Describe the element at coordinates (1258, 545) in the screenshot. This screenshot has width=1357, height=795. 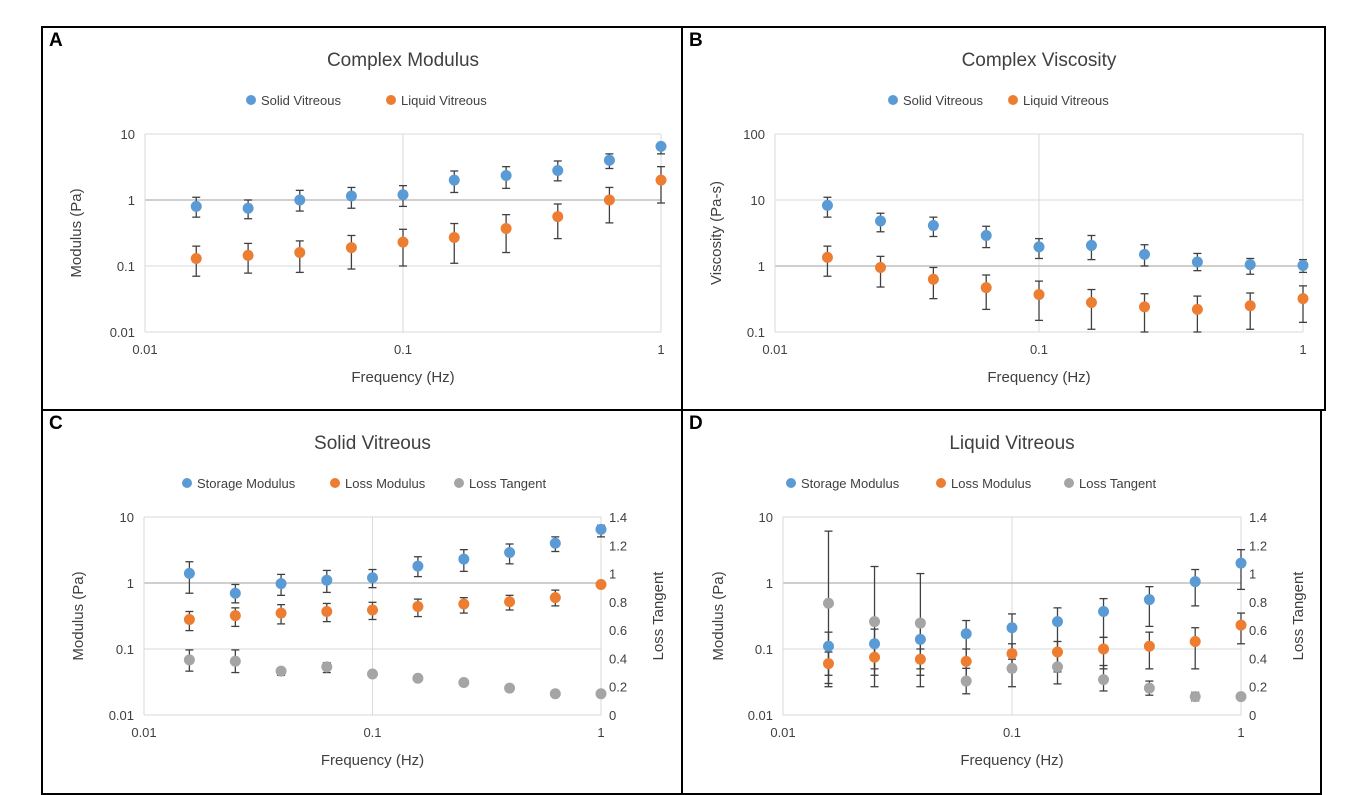
I see `y2-tick-label: 1.2` at that location.